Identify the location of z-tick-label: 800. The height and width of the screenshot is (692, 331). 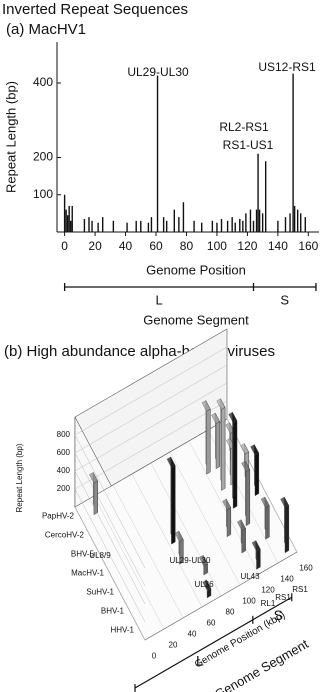
(64, 434).